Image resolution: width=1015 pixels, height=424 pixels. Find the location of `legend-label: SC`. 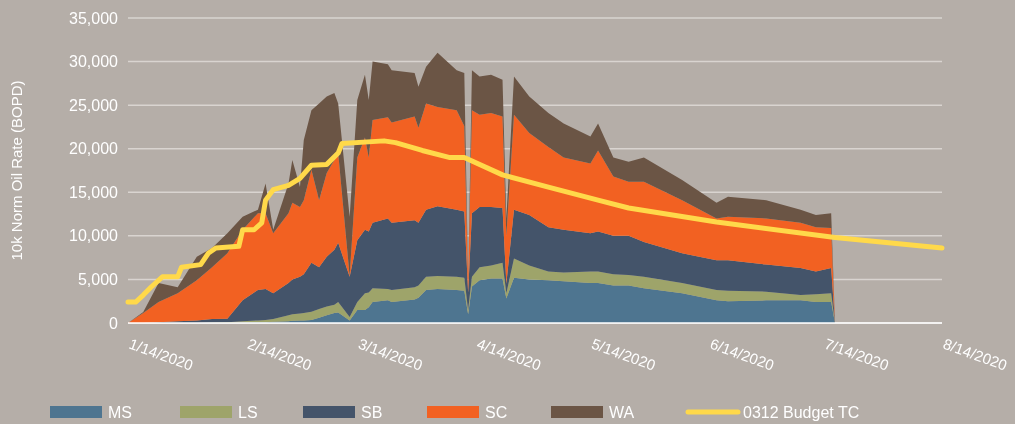

legend-label: SC is located at coordinates (496, 412).